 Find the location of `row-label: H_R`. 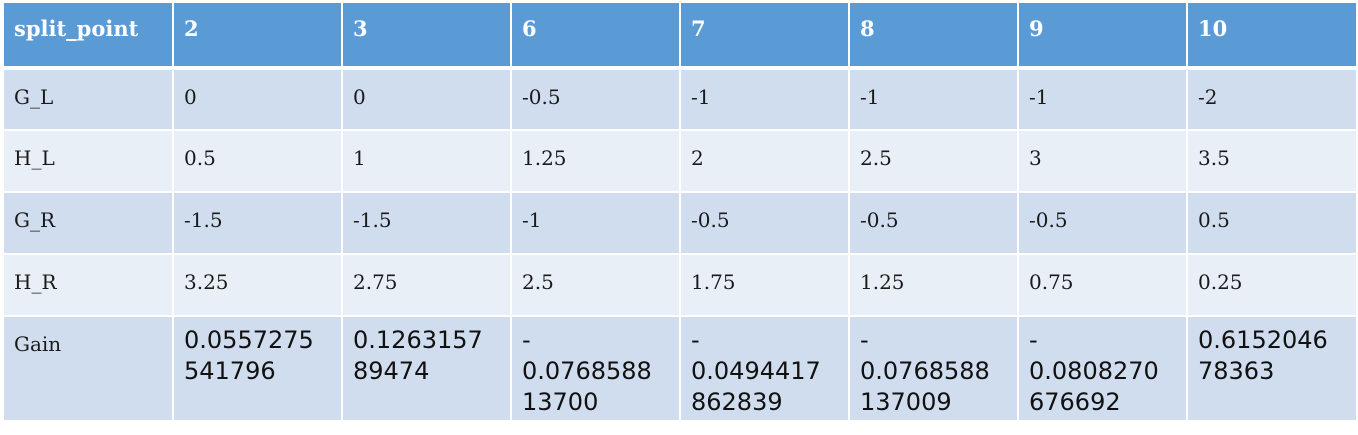

row-label: H_R is located at coordinates (89, 285).